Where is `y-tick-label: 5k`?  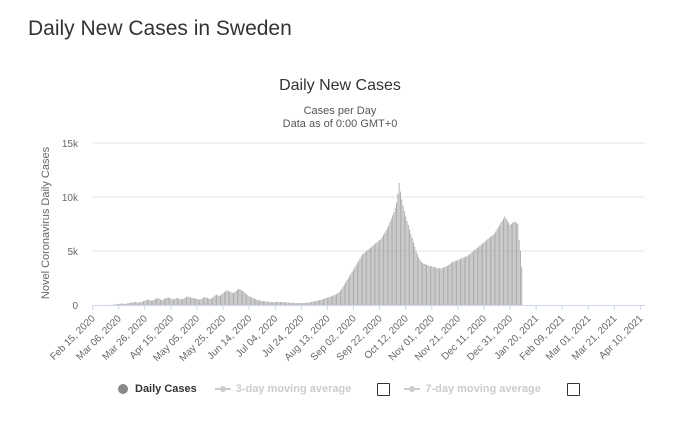
y-tick-label: 5k is located at coordinates (73, 252).